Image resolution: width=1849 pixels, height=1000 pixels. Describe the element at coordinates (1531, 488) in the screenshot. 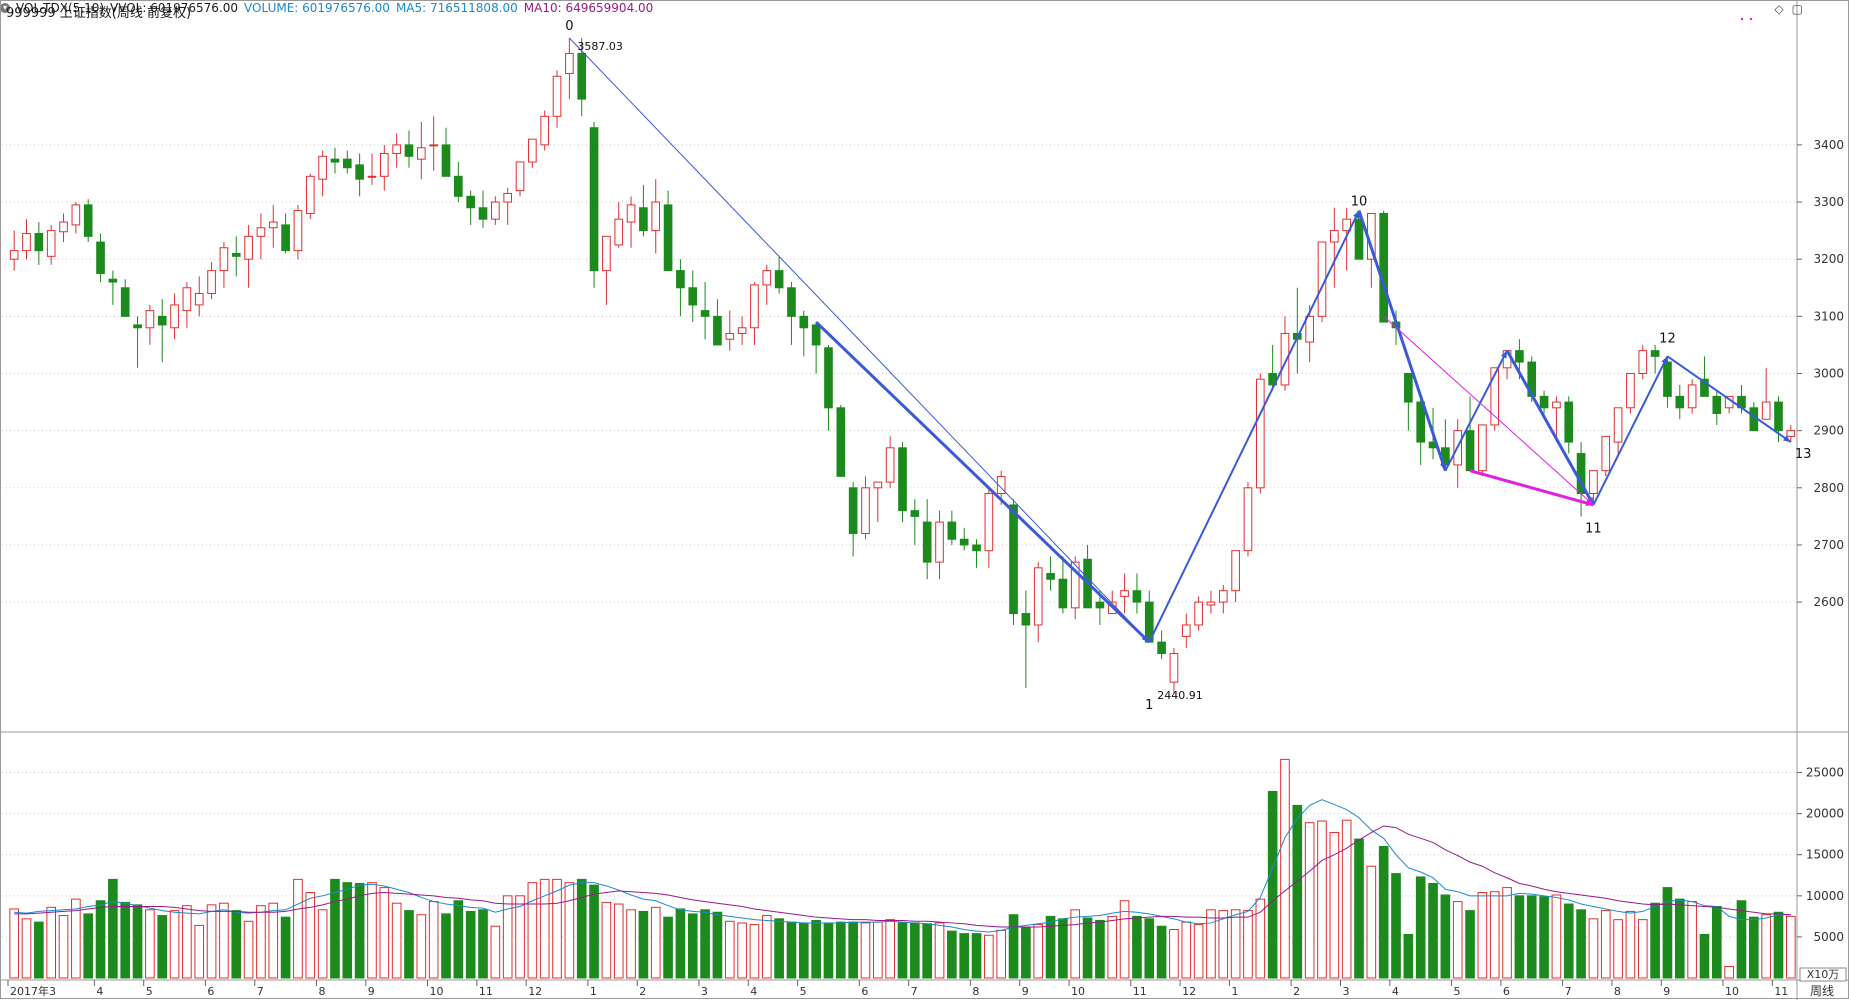

I see `trend-line` at that location.